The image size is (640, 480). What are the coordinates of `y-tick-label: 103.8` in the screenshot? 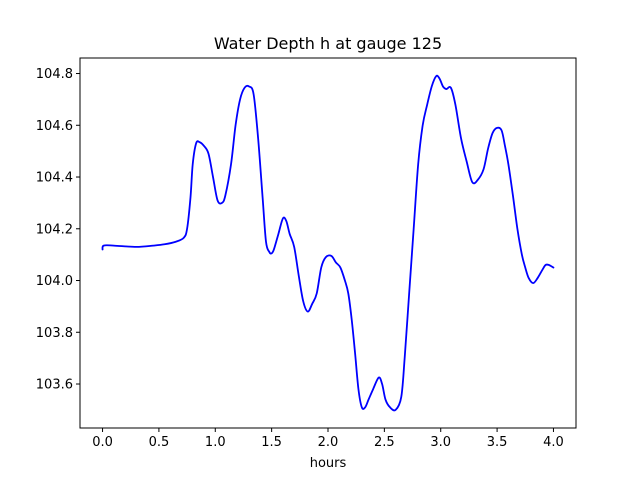 It's located at (54, 333).